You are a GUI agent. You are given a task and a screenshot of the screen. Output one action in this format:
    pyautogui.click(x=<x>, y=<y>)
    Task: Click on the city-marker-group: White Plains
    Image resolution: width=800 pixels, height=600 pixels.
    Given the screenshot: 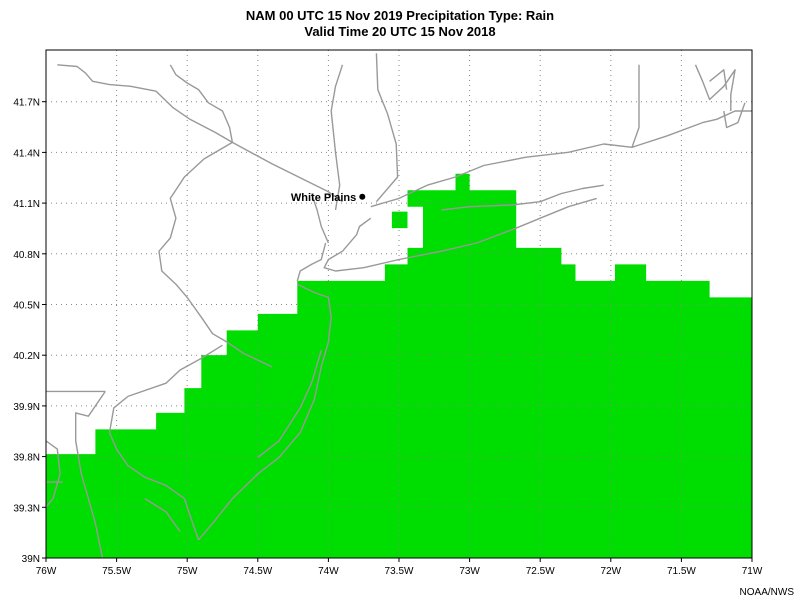 What is the action you would take?
    pyautogui.click(x=328, y=198)
    